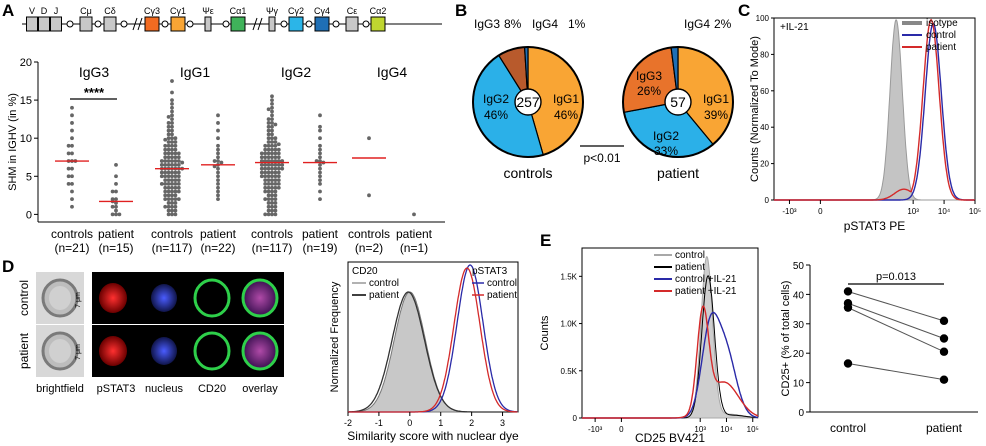 The image size is (986, 446). Describe the element at coordinates (786, 339) in the screenshot. I see `y-axis-label: CD25+ (% of total cells)` at that location.